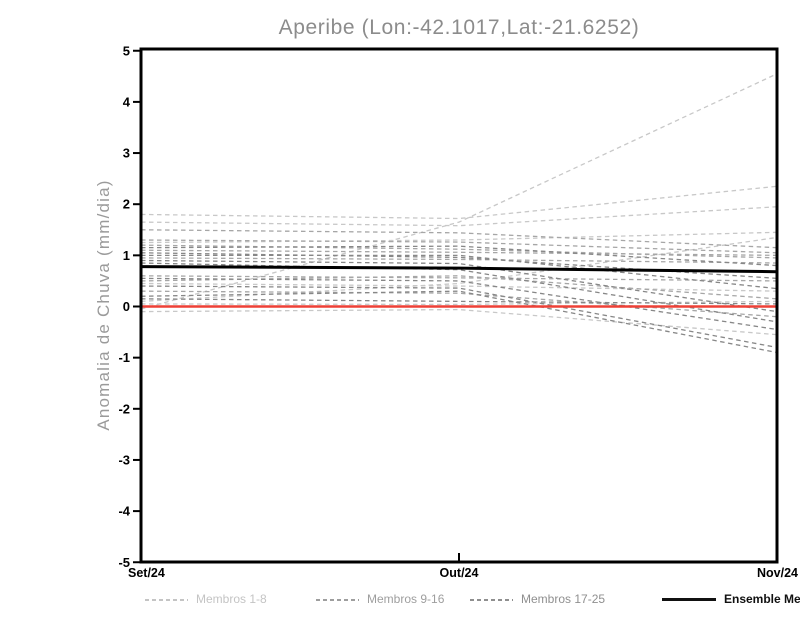 Image resolution: width=800 pixels, height=618 pixels. I want to click on y-tick-label: 3, so click(126, 153).